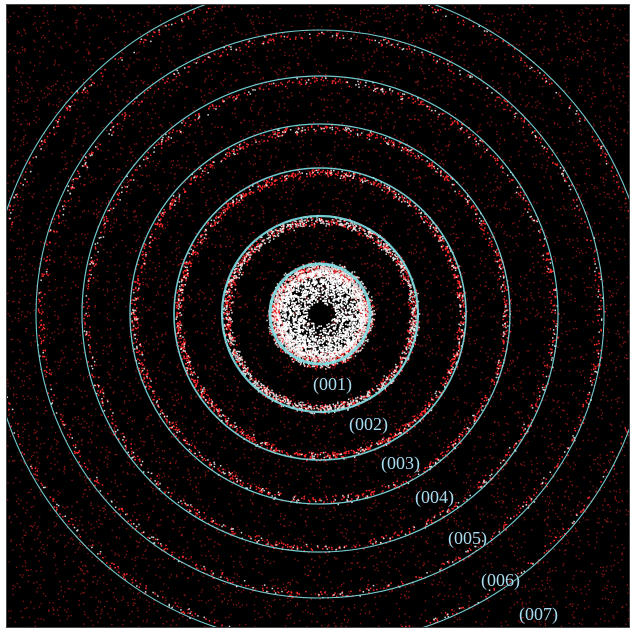  Describe the element at coordinates (467, 538) in the screenshot. I see `ring-label-005: (005)` at that location.